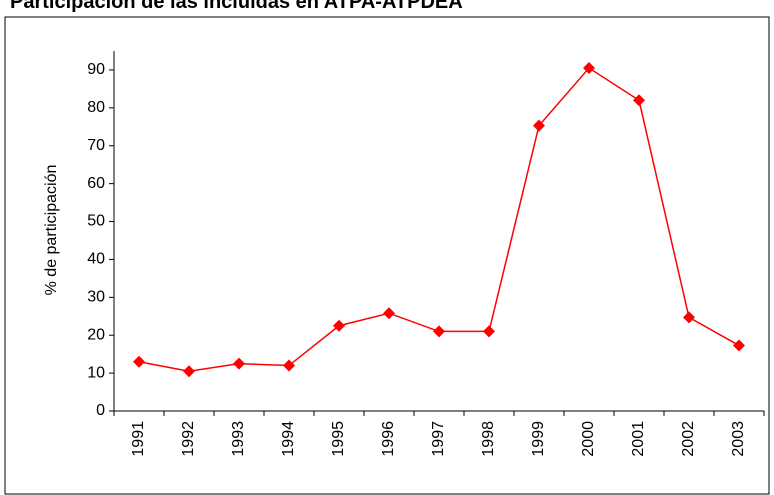 The height and width of the screenshot is (495, 774). I want to click on y-tick-label: 90, so click(96, 69).